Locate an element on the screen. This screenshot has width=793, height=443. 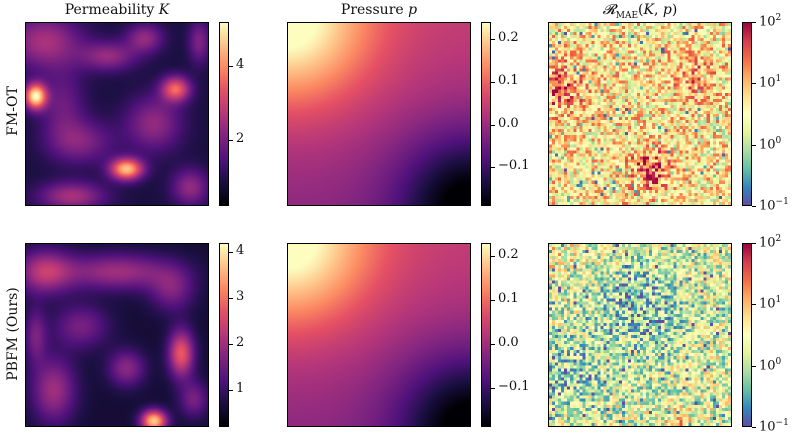
colorbar-fmot-pressure is located at coordinates (486, 114).